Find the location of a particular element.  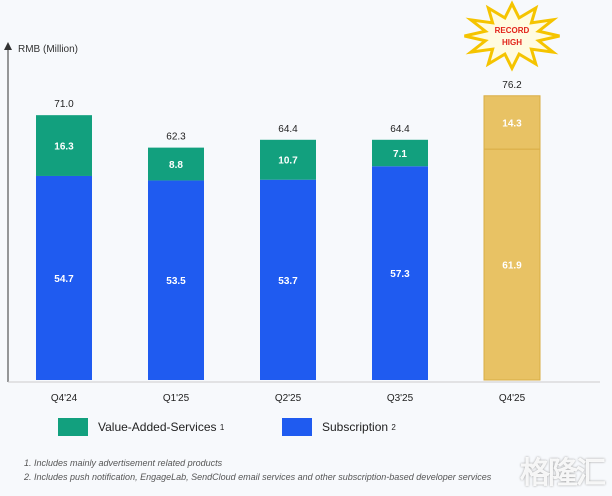

legend-sup-vas: 1 is located at coordinates (222, 427).